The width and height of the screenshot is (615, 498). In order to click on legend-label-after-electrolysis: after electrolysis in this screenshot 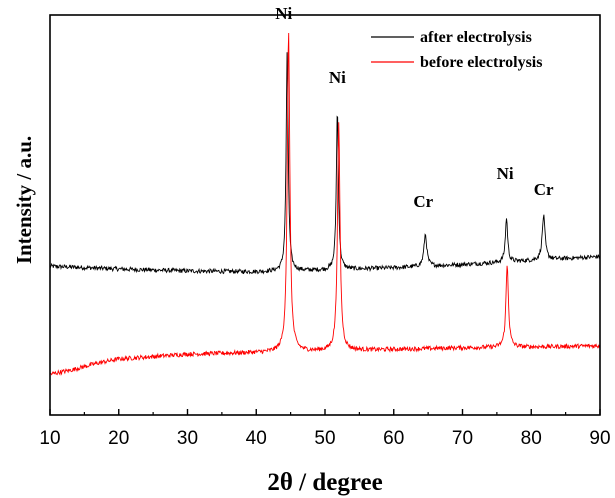, I will do `click(476, 37)`.